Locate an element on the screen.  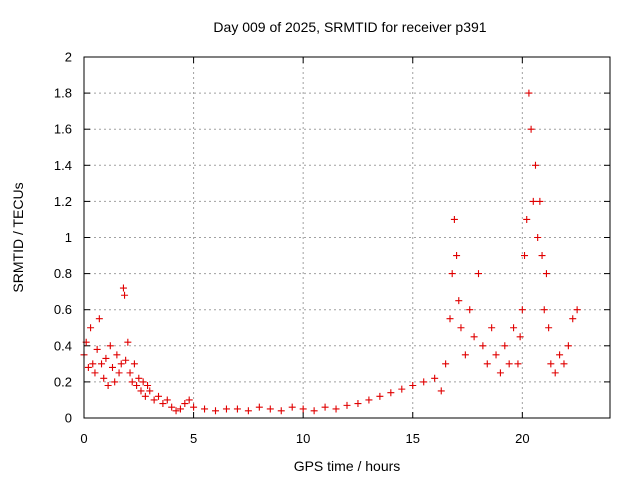
y-tick-label: 1.8 is located at coordinates (63, 93).